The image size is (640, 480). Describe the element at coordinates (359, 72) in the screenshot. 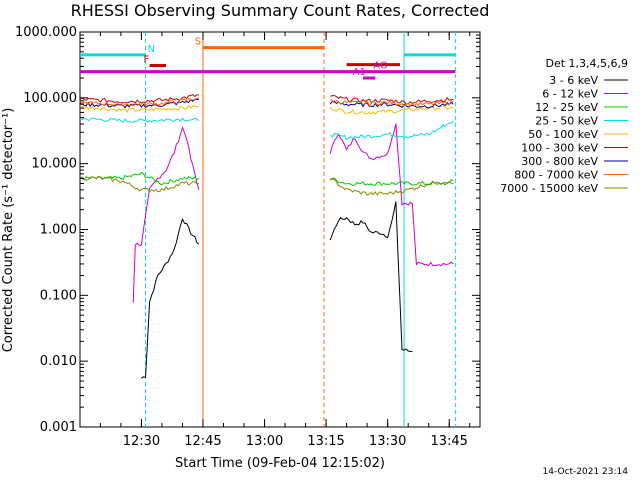

I see `flag-label-a1: A1` at that location.